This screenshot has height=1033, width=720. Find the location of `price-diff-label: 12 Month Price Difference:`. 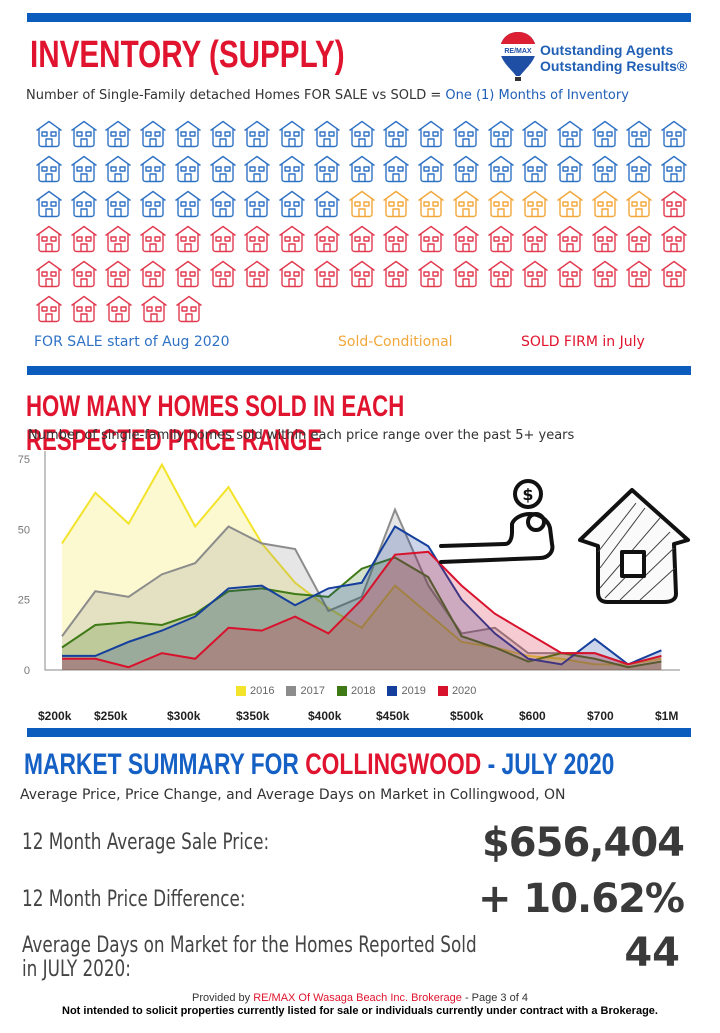

price-diff-label: 12 Month Price Difference: is located at coordinates (134, 899).